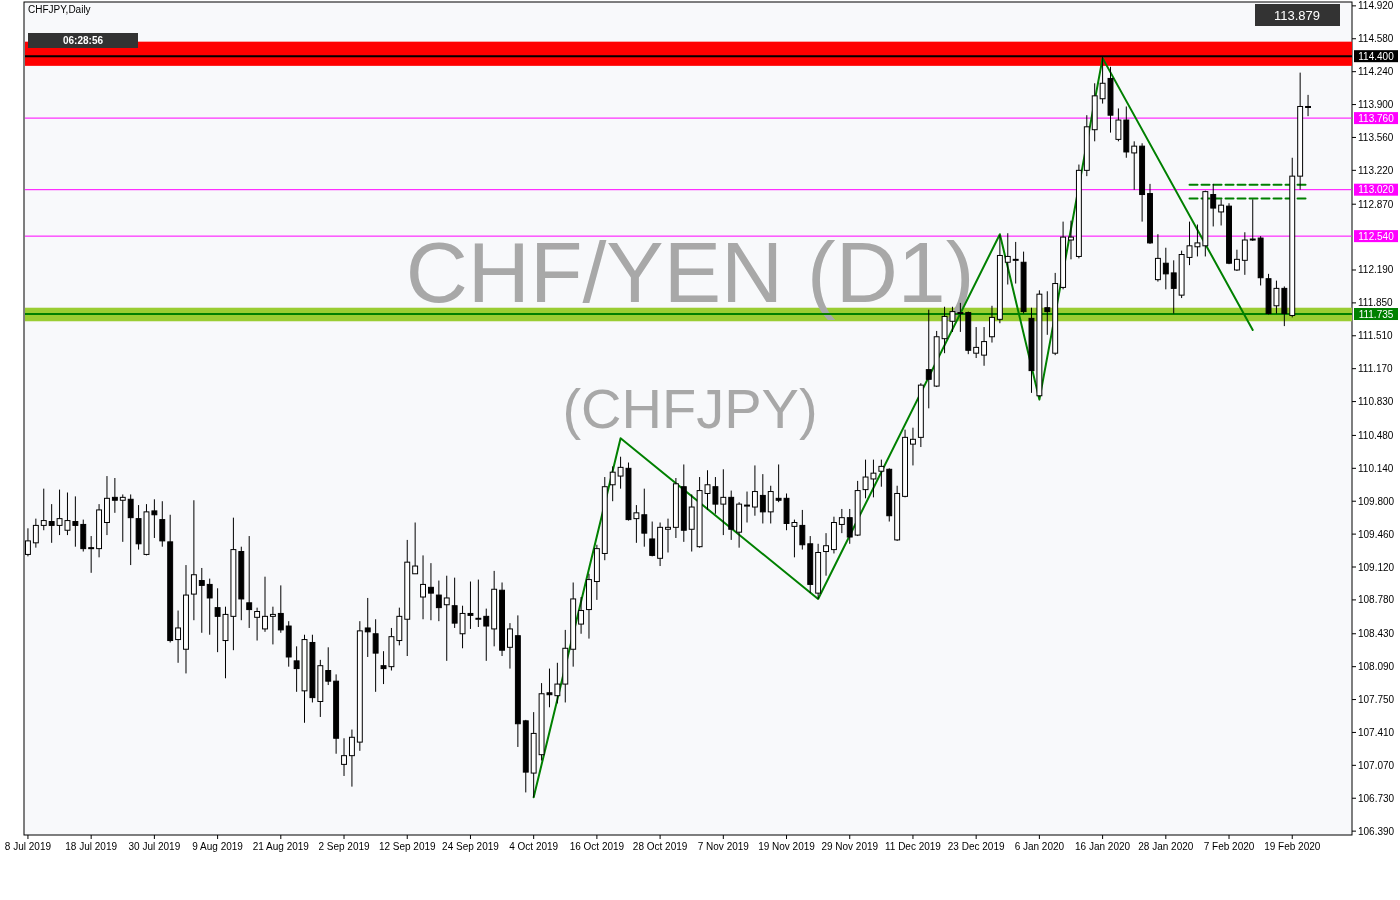 This screenshot has width=1400, height=900. What do you see at coordinates (1376, 137) in the screenshot?
I see `y-tick-label: 113.560` at bounding box center [1376, 137].